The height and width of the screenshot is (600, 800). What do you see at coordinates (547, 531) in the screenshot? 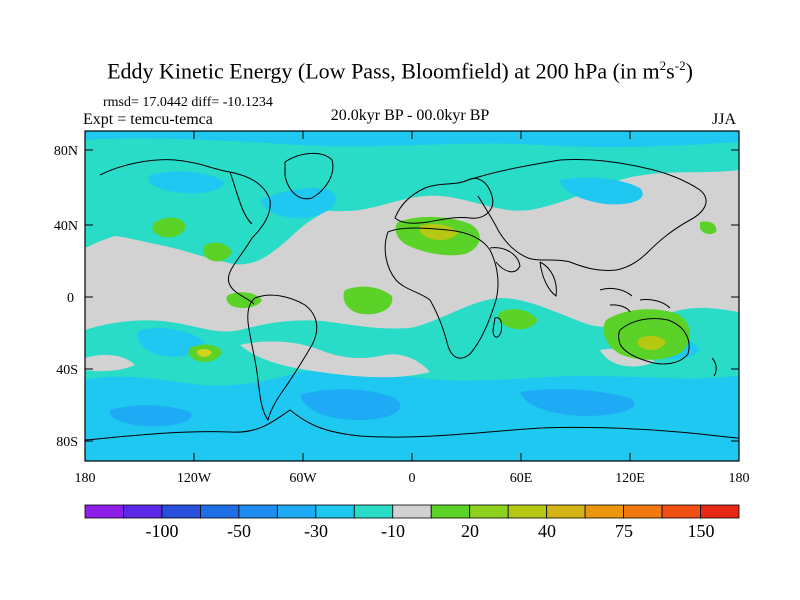
I see `colorbar-label: 40` at bounding box center [547, 531].